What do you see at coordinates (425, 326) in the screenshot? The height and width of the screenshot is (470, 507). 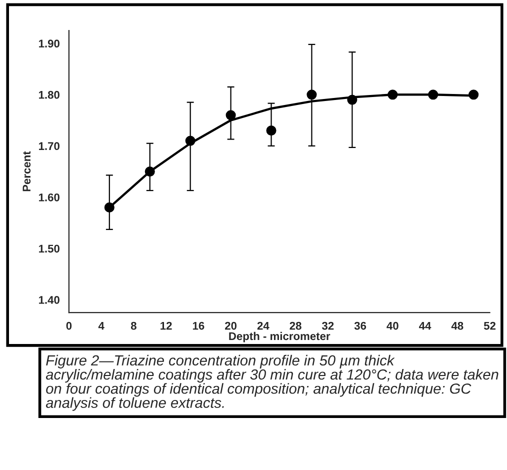 I see `x-tick-label: 44` at bounding box center [425, 326].